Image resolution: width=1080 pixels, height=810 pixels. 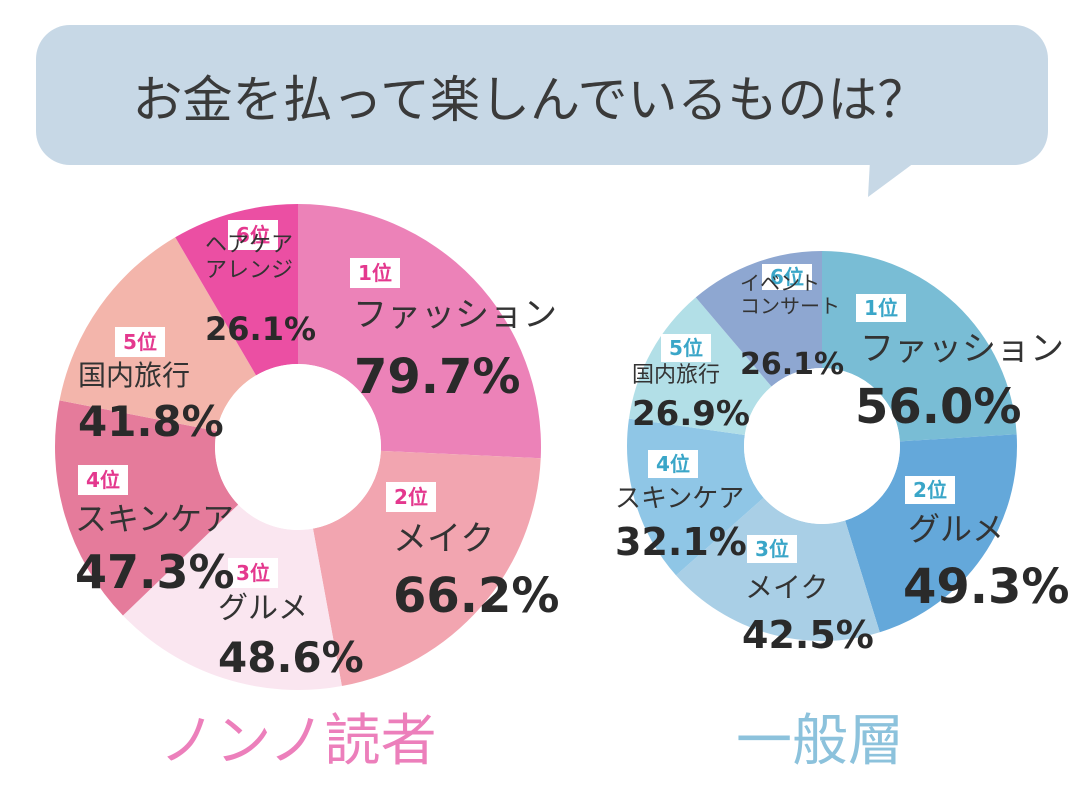 I want to click on title-bubble-tail, so click(x=893, y=178).